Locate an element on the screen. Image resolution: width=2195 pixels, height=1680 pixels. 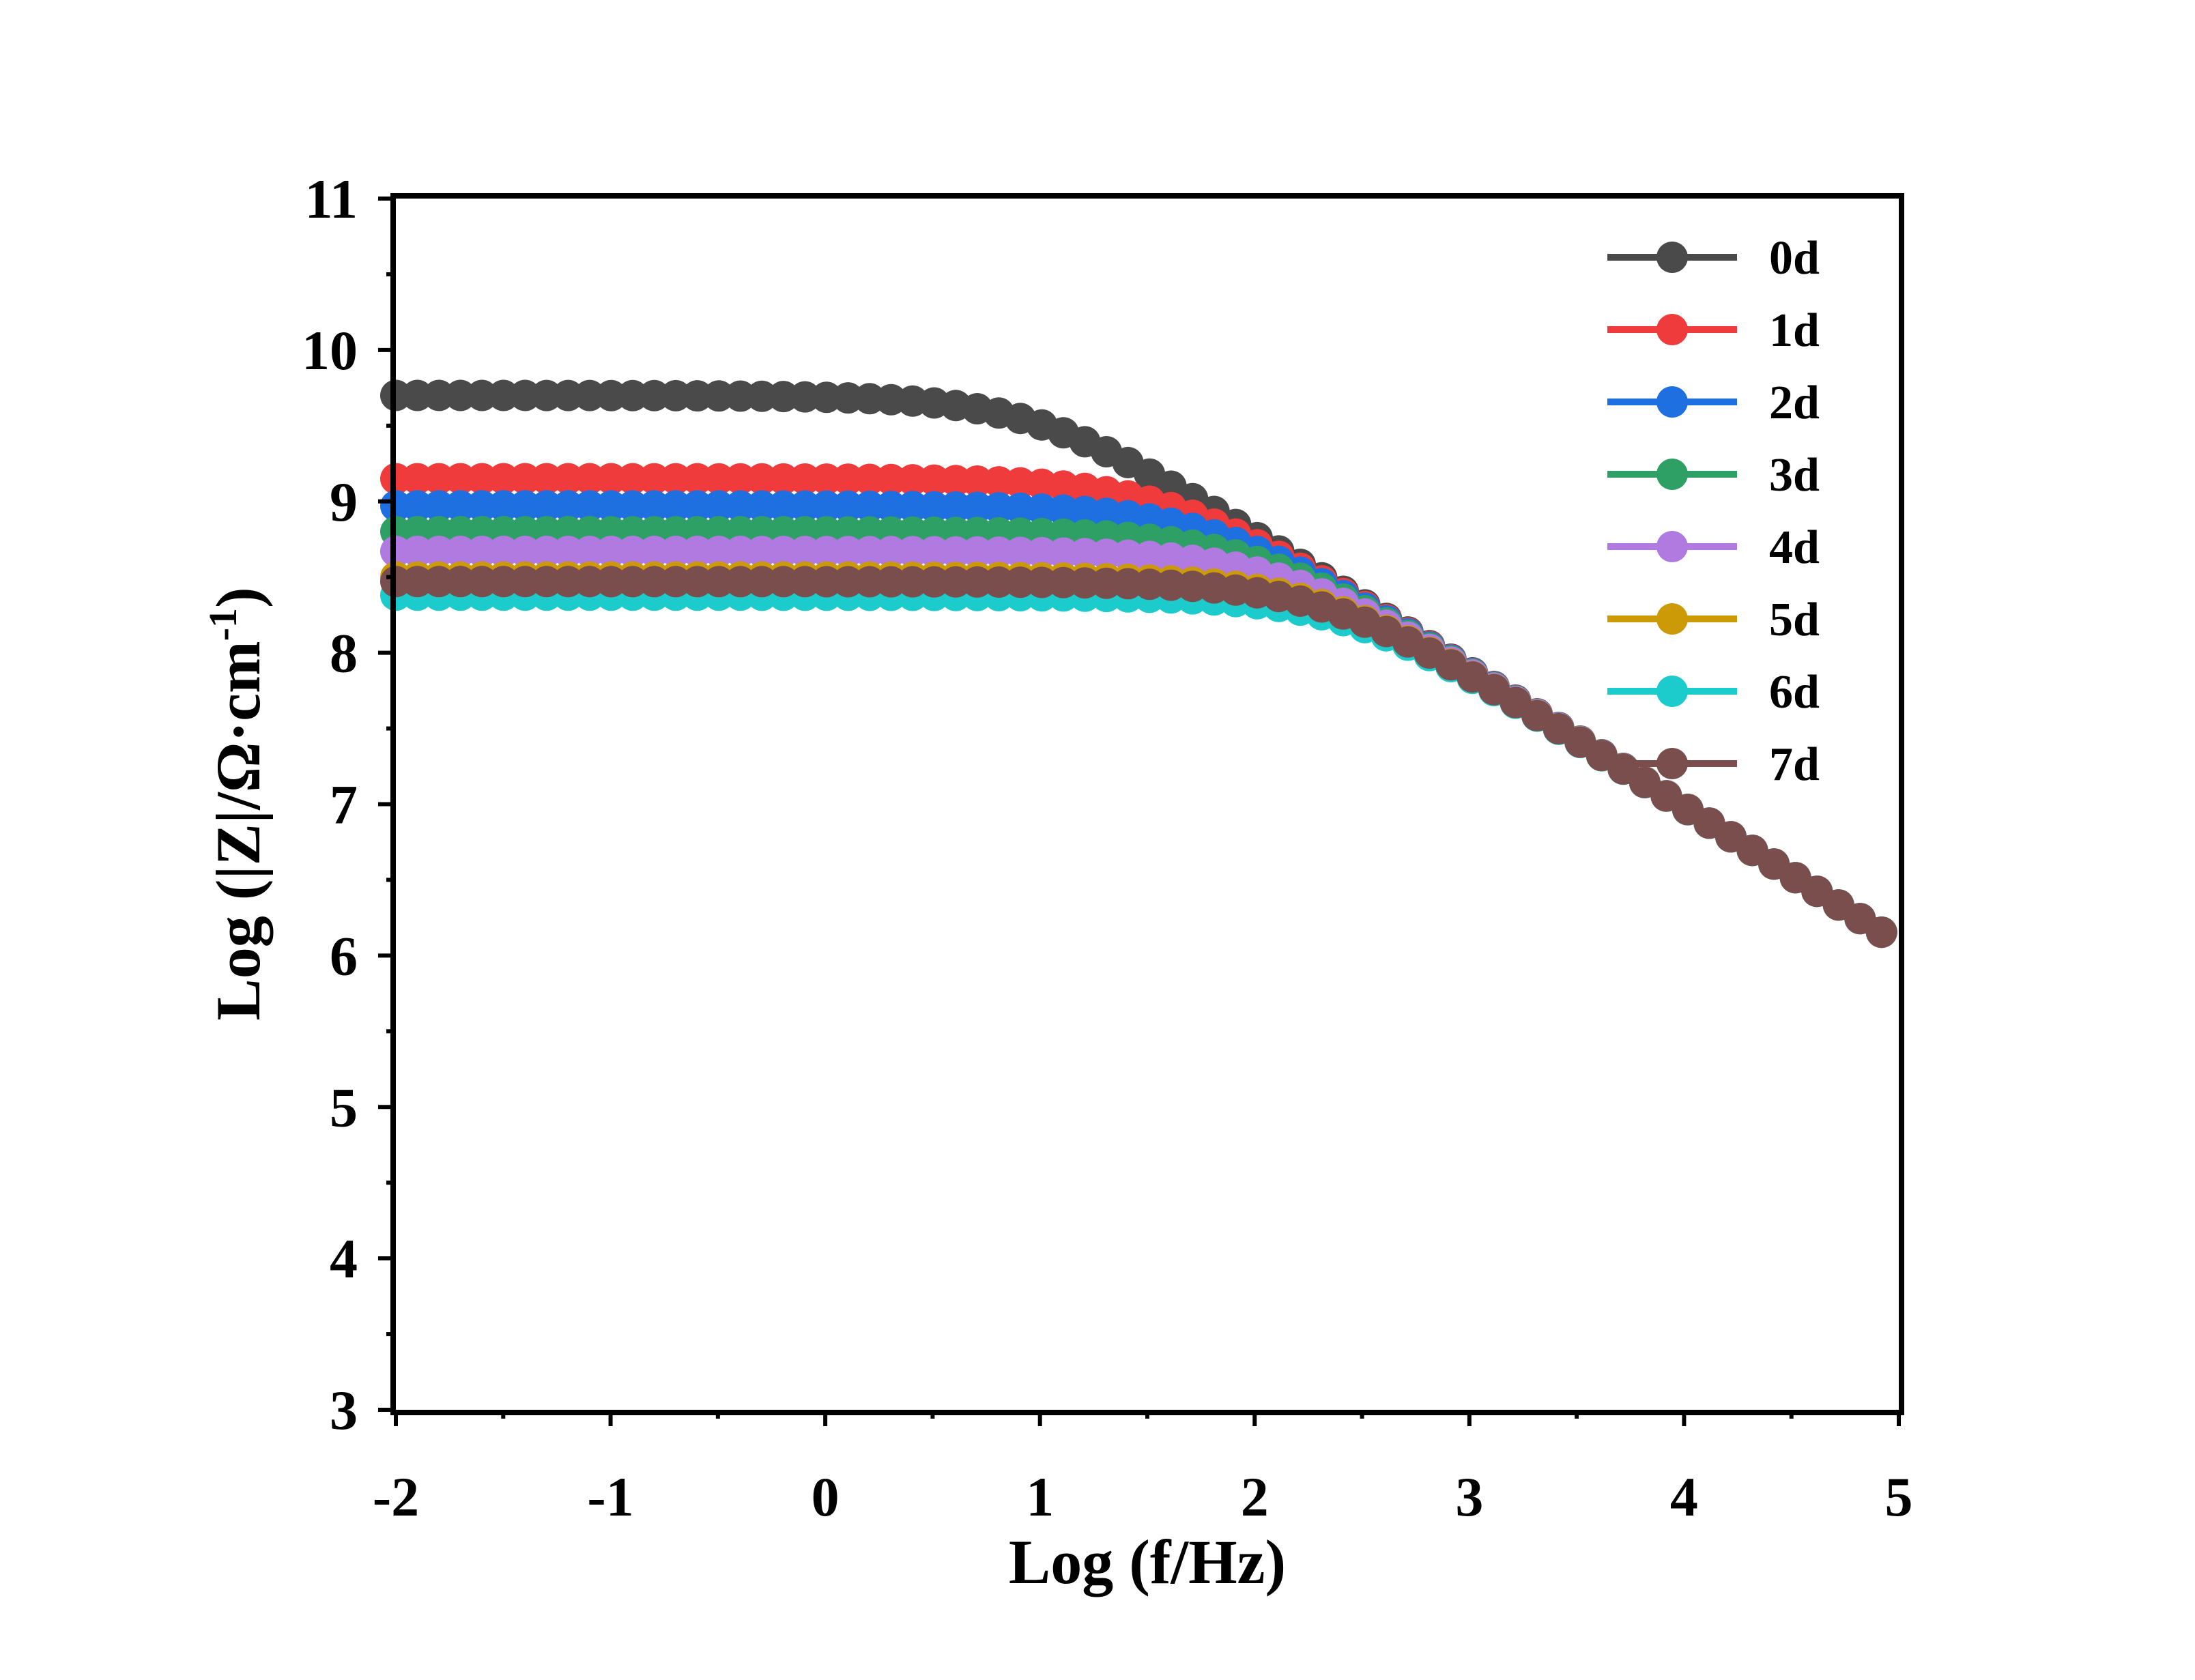
legend-item-6d: 6d is located at coordinates (1713, 692).